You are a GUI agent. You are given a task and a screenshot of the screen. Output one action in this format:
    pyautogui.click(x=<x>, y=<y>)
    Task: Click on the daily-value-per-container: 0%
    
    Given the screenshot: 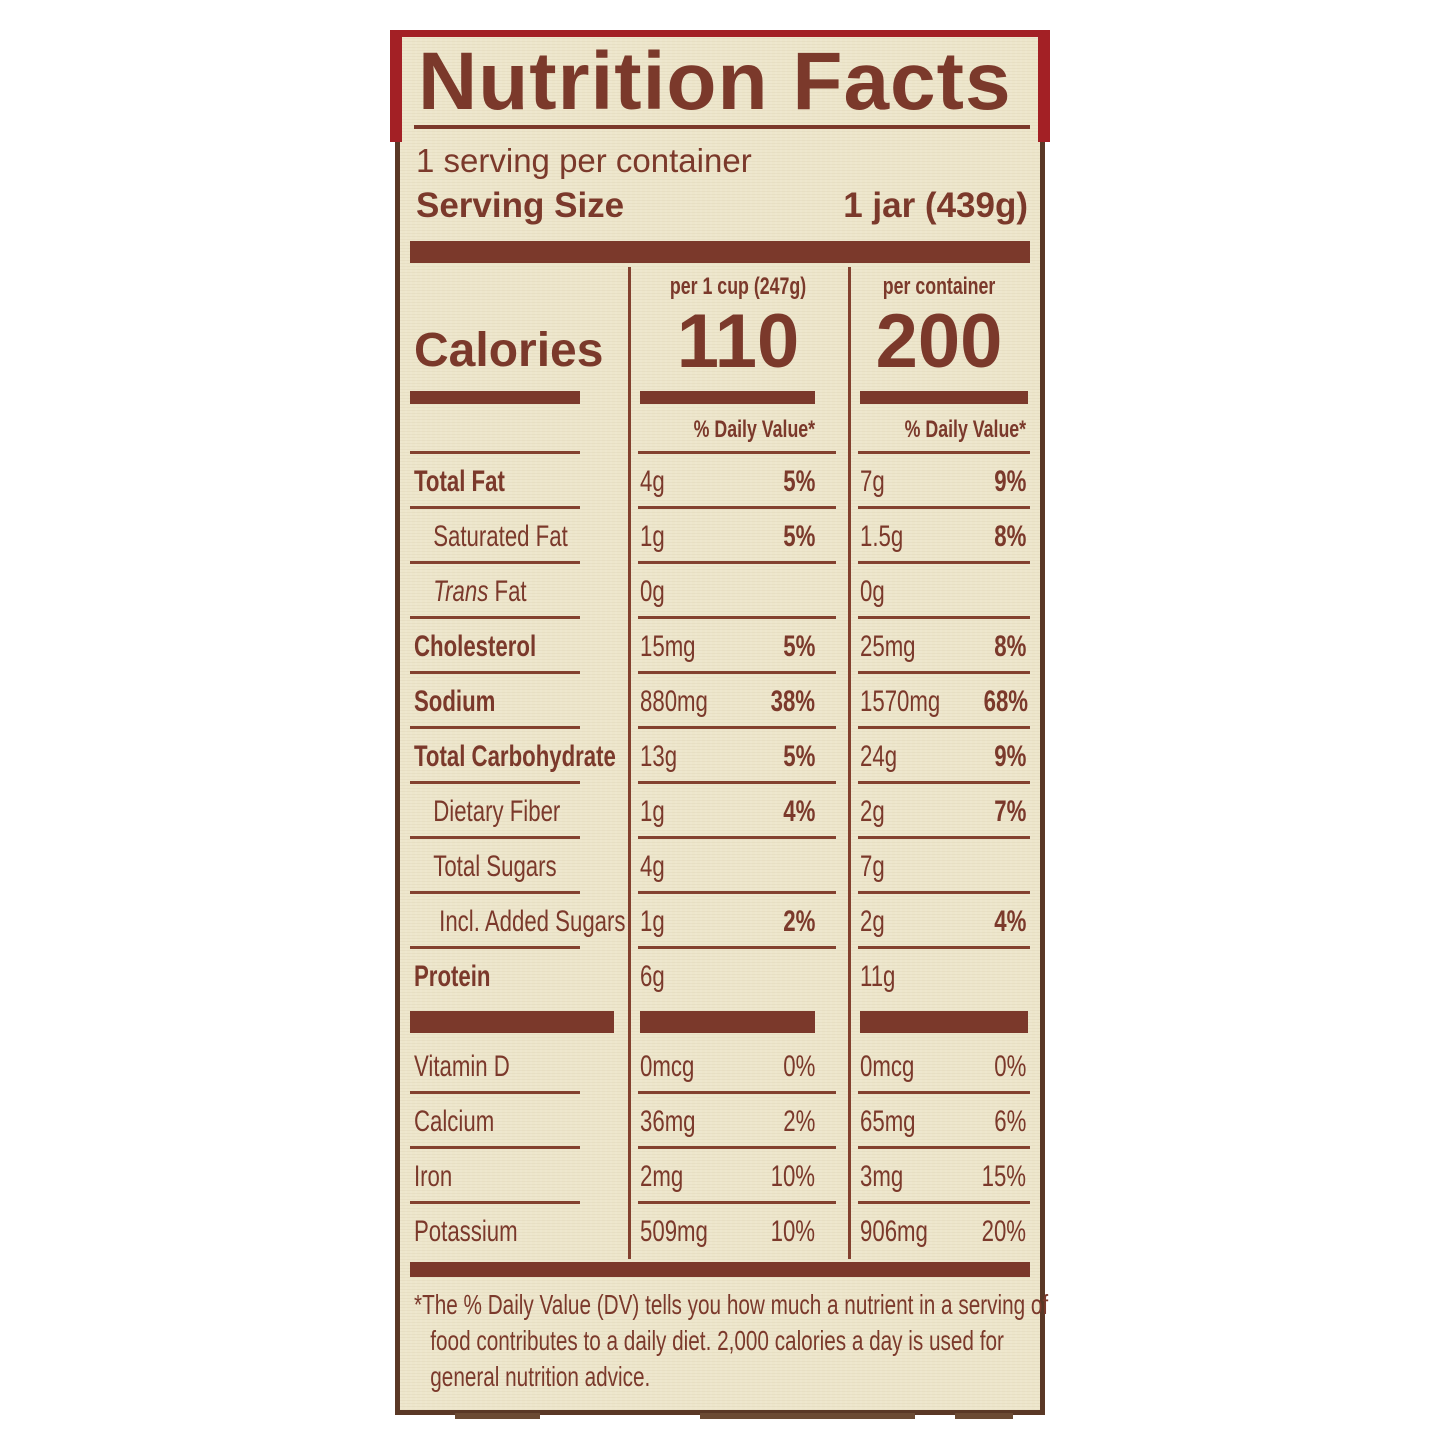 What is the action you would take?
    pyautogui.click(x=1009, y=1066)
    